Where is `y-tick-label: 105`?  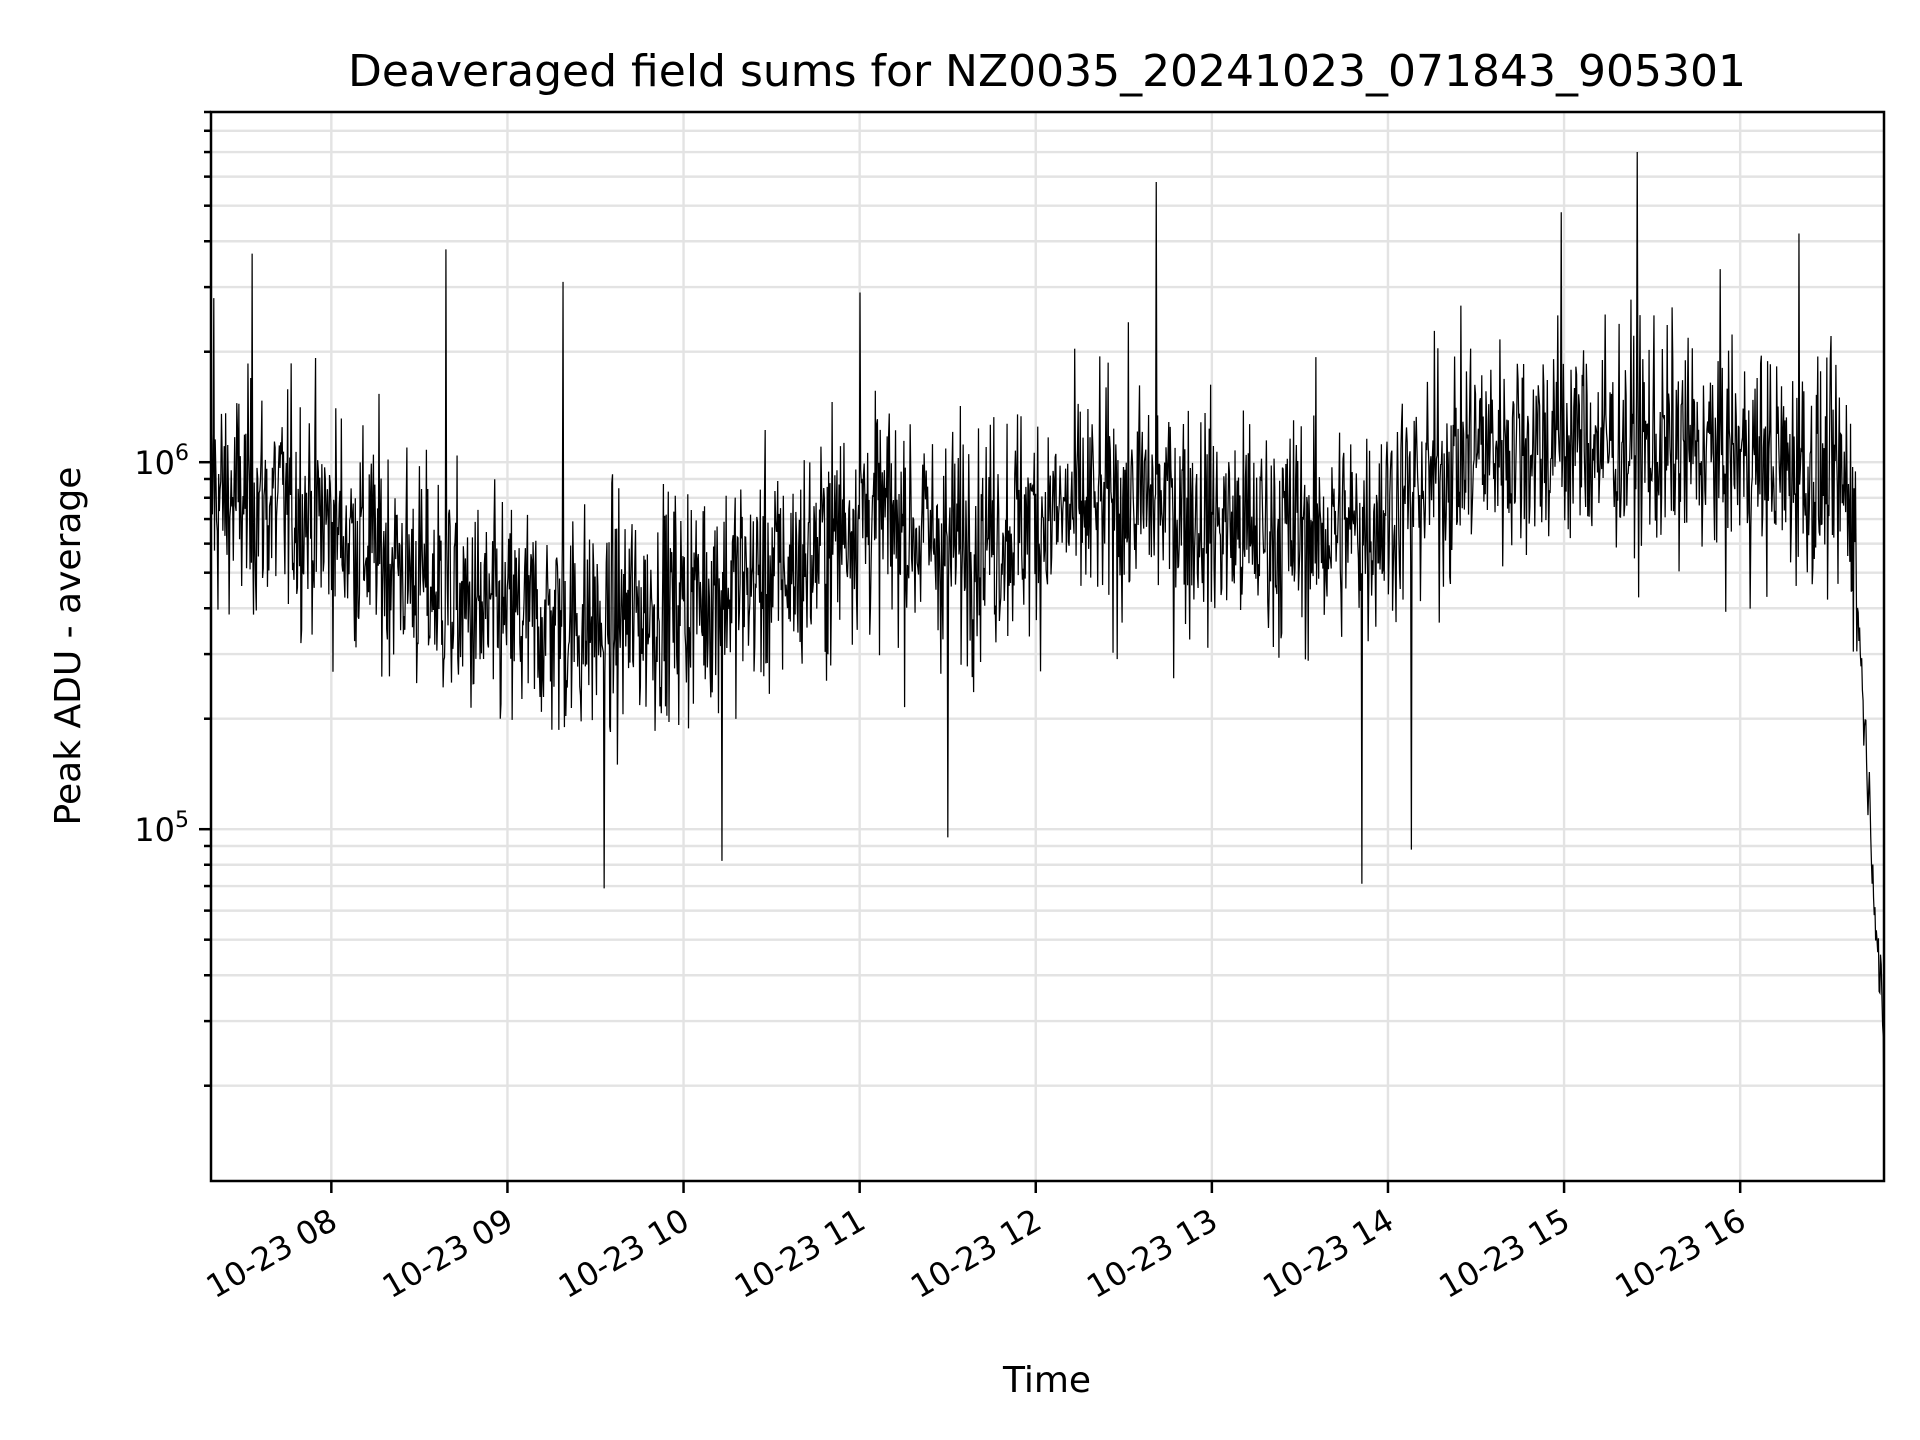
y-tick-label: 105 is located at coordinates (161, 828).